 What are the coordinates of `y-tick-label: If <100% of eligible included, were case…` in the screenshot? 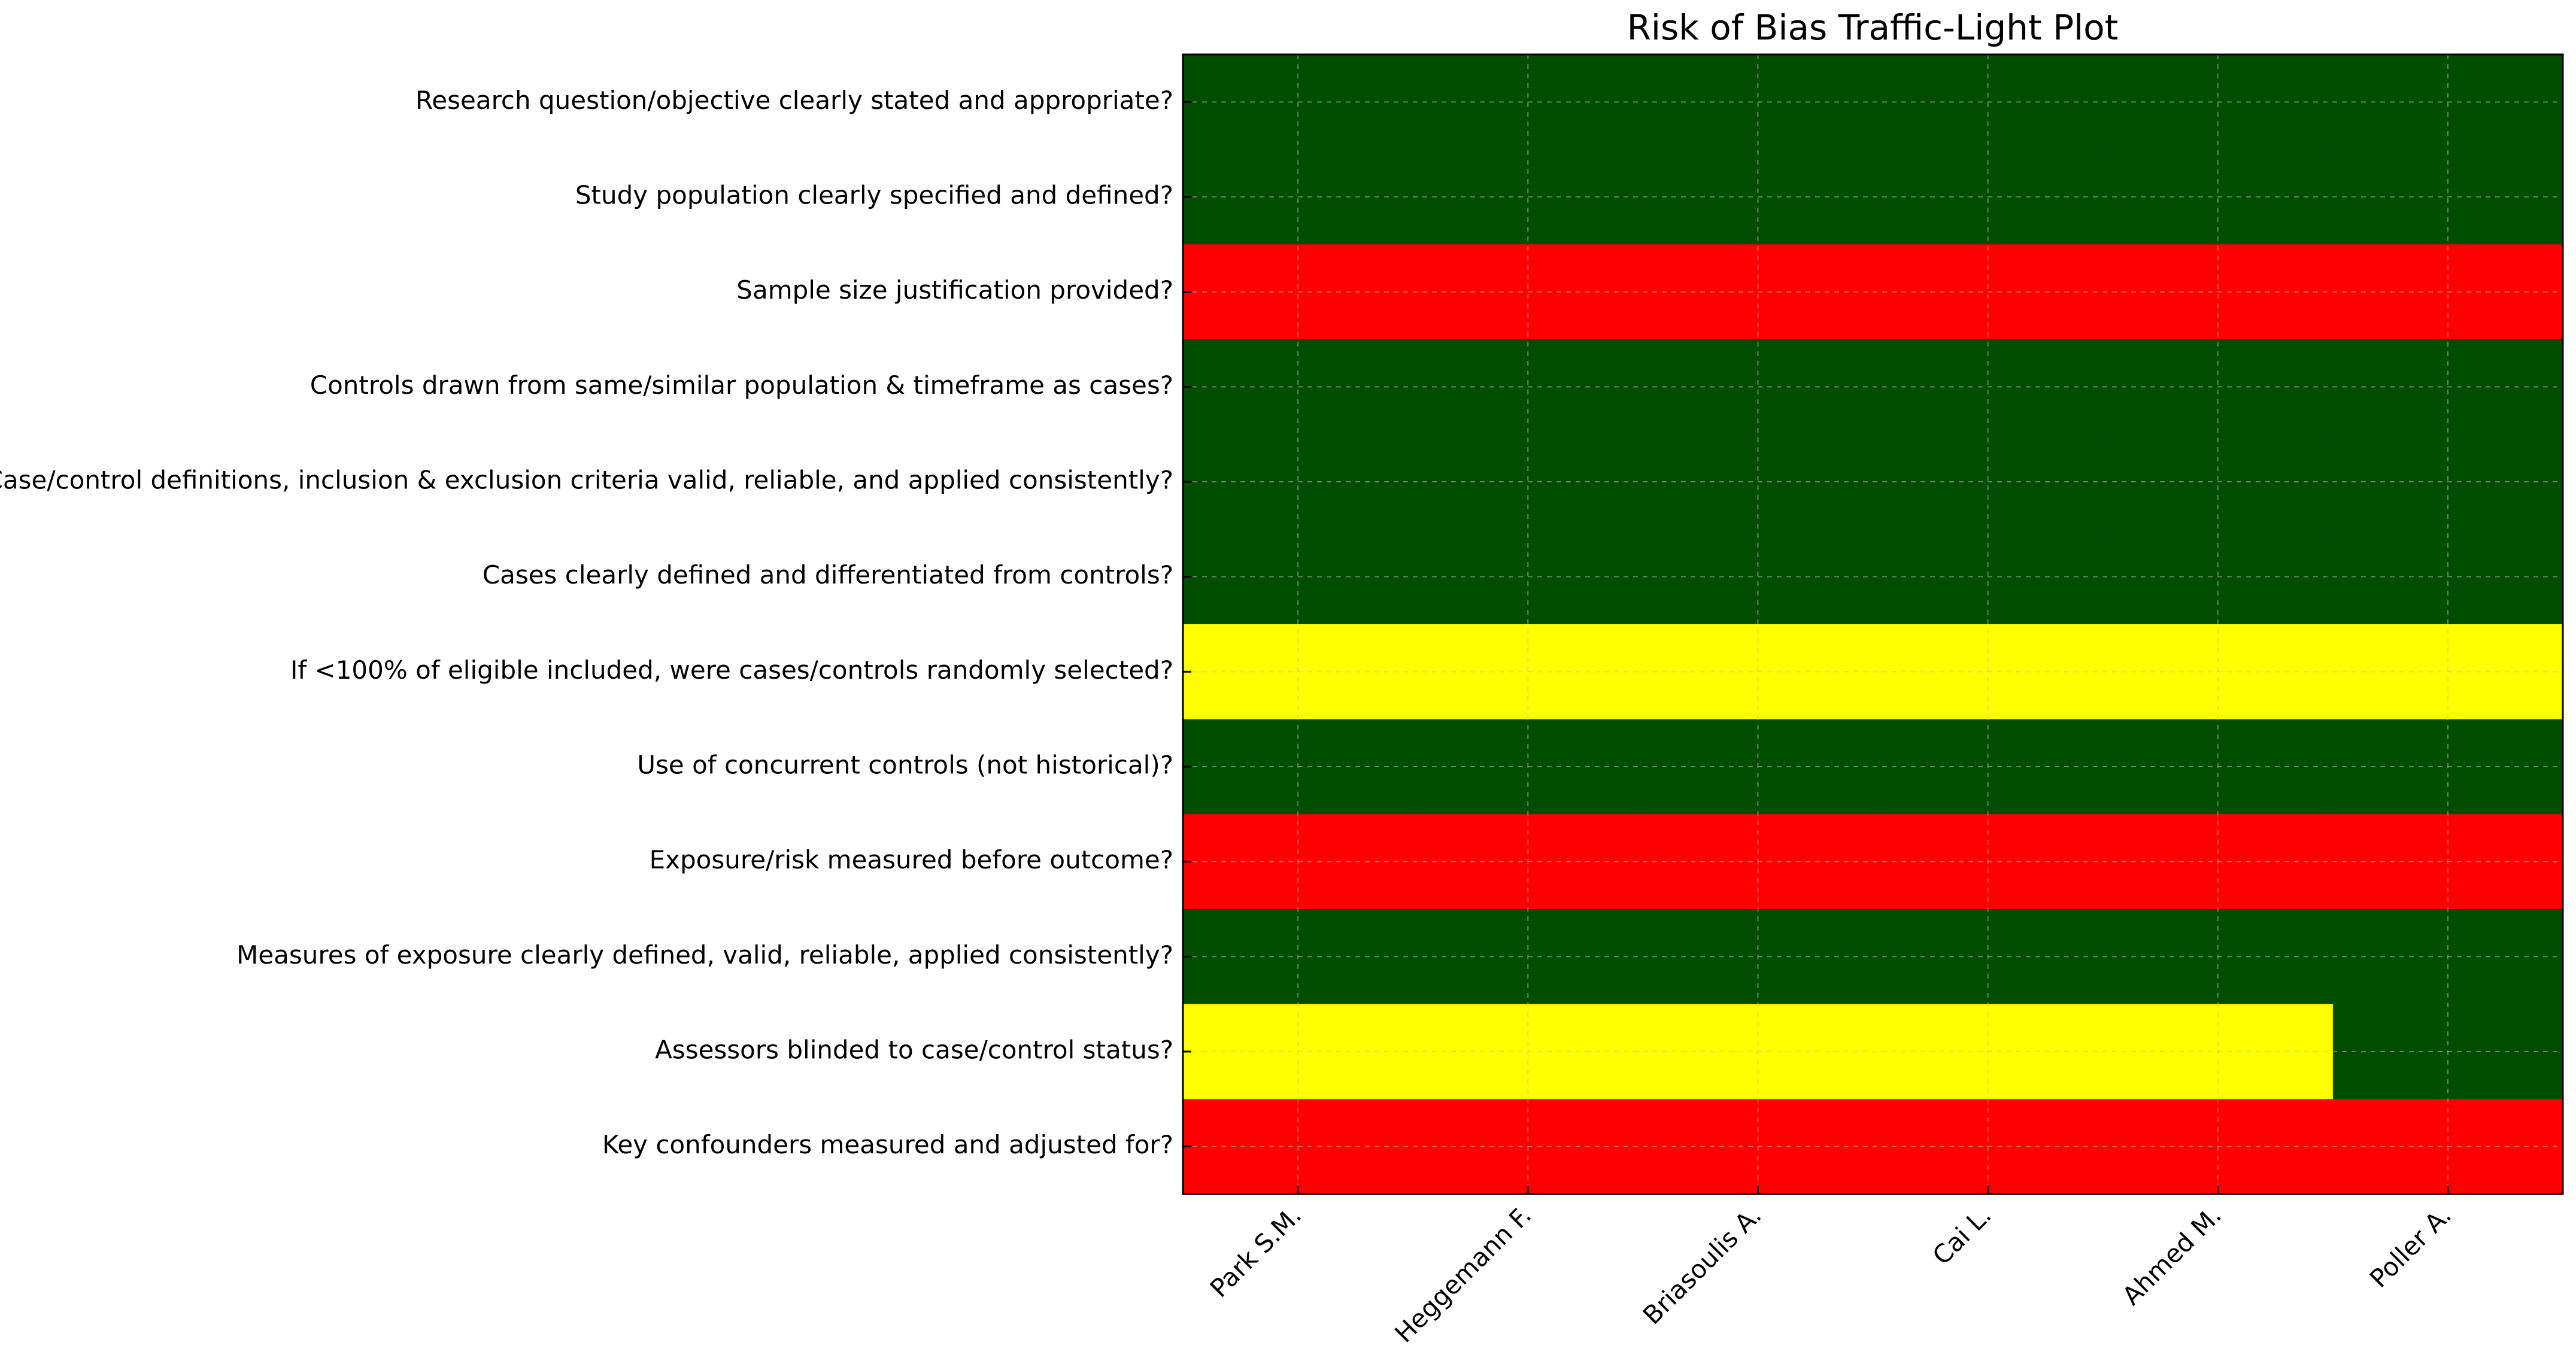 It's located at (731, 670).